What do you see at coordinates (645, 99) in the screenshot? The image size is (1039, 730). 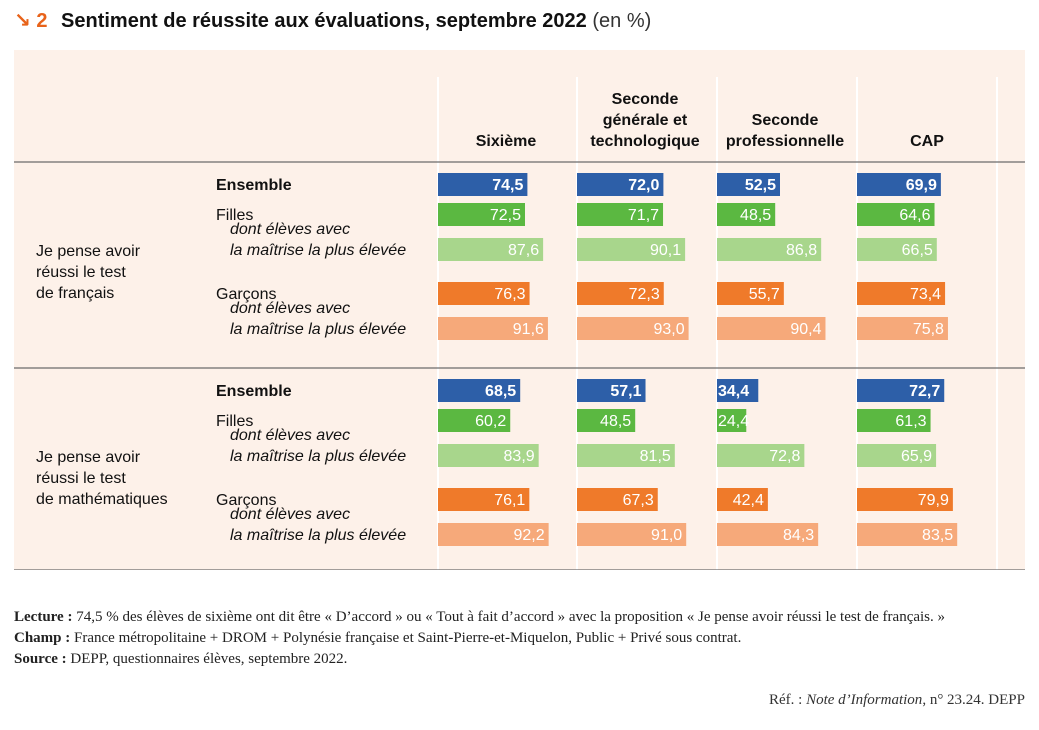 I see `column-header-1-line-0: Seconde` at bounding box center [645, 99].